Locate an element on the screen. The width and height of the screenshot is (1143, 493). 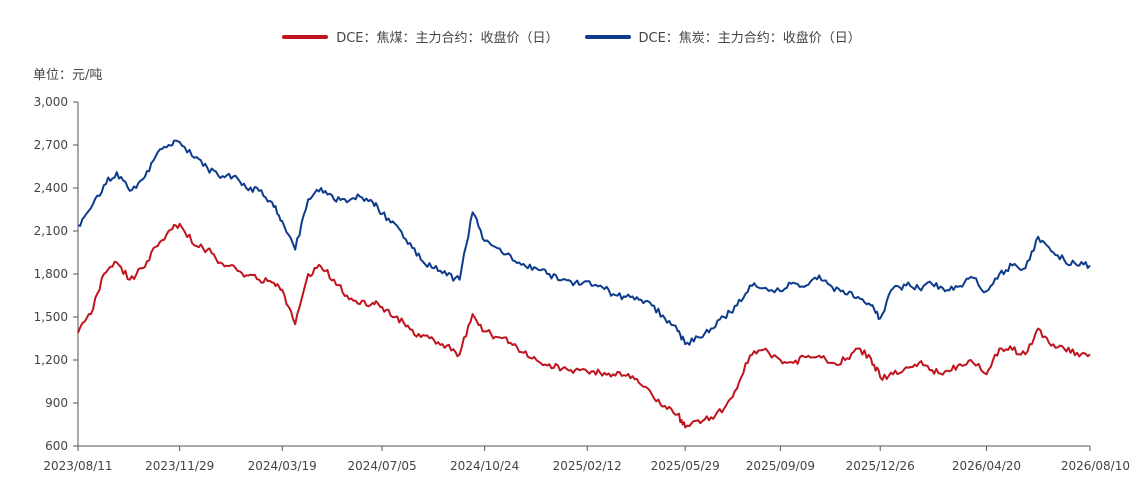
y-tick-label: 1,200 is located at coordinates (51, 360).